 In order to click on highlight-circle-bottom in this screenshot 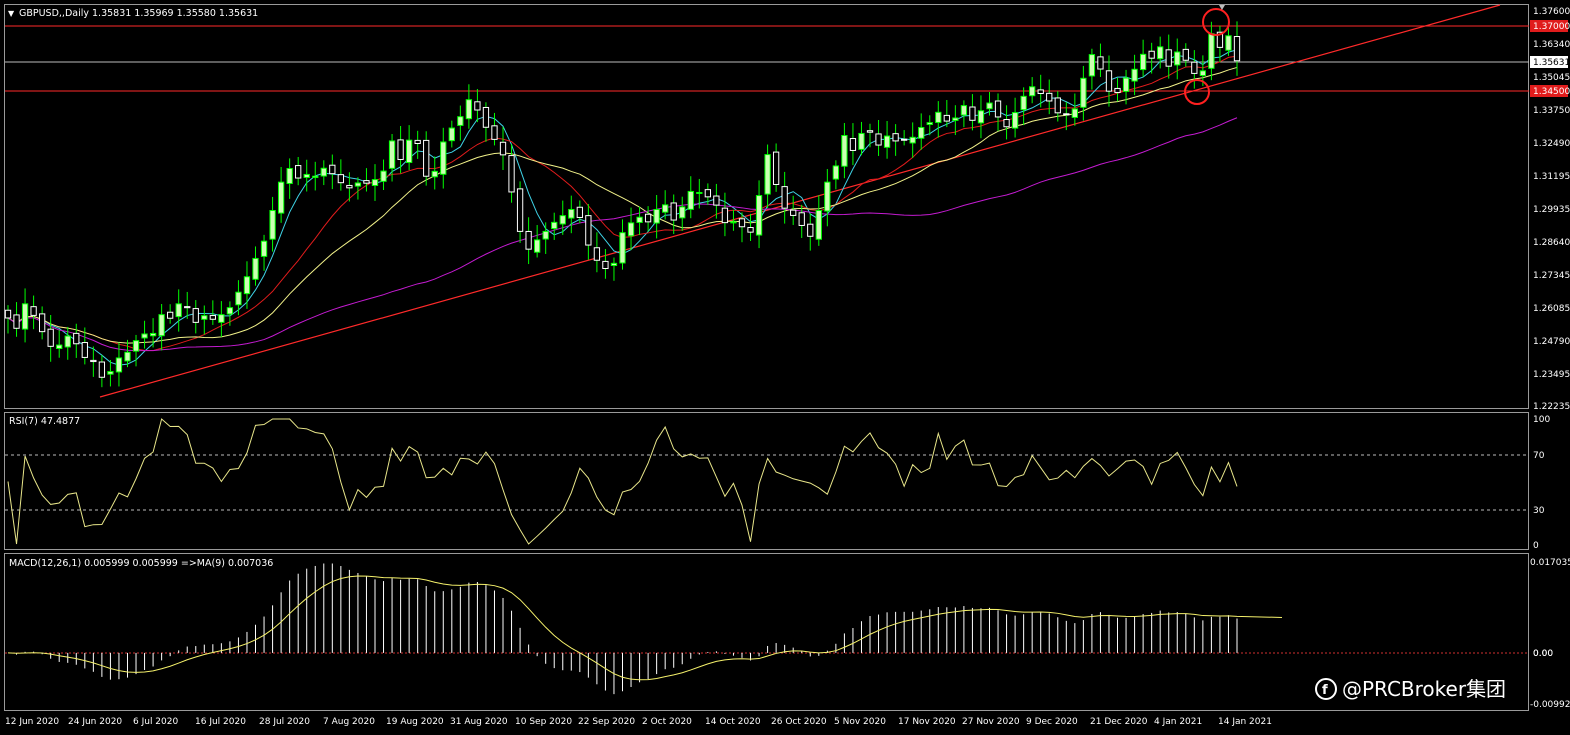, I will do `click(1197, 92)`.